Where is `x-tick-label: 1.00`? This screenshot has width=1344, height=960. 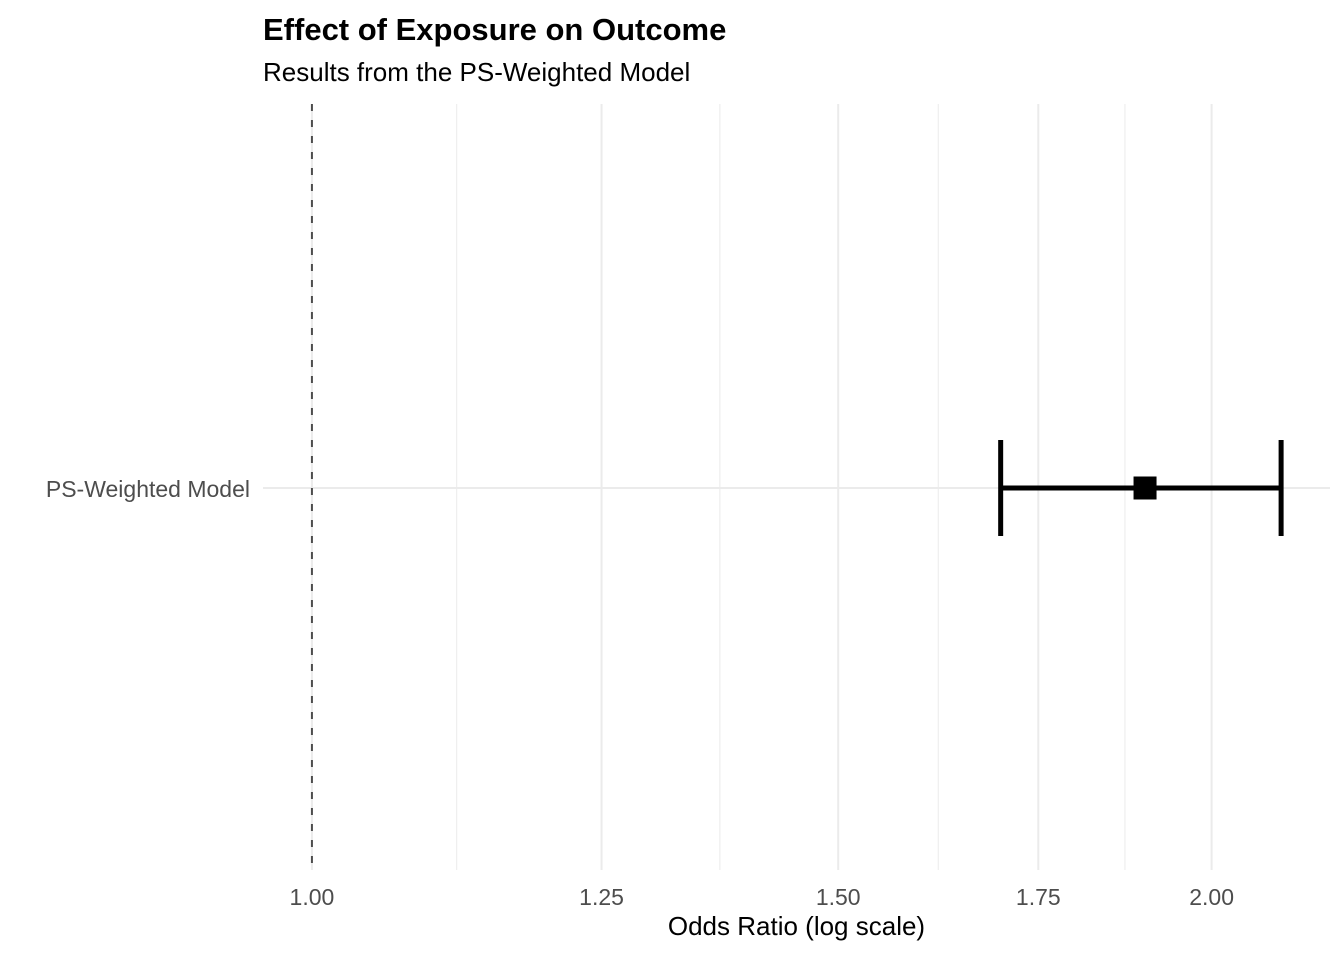
x-tick-label: 1.00 is located at coordinates (312, 897).